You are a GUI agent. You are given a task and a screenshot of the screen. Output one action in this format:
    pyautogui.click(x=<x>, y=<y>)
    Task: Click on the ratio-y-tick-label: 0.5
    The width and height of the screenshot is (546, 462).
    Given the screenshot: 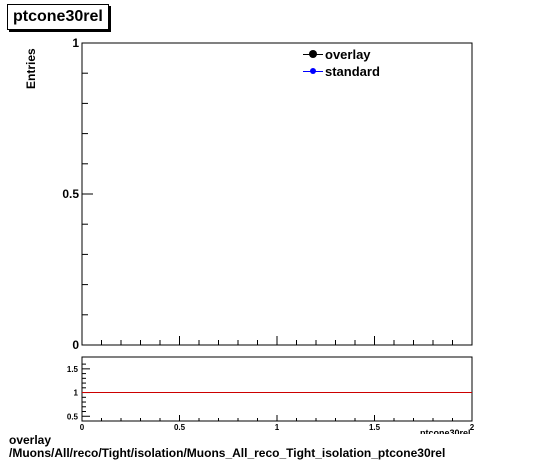 What is the action you would take?
    pyautogui.click(x=73, y=416)
    